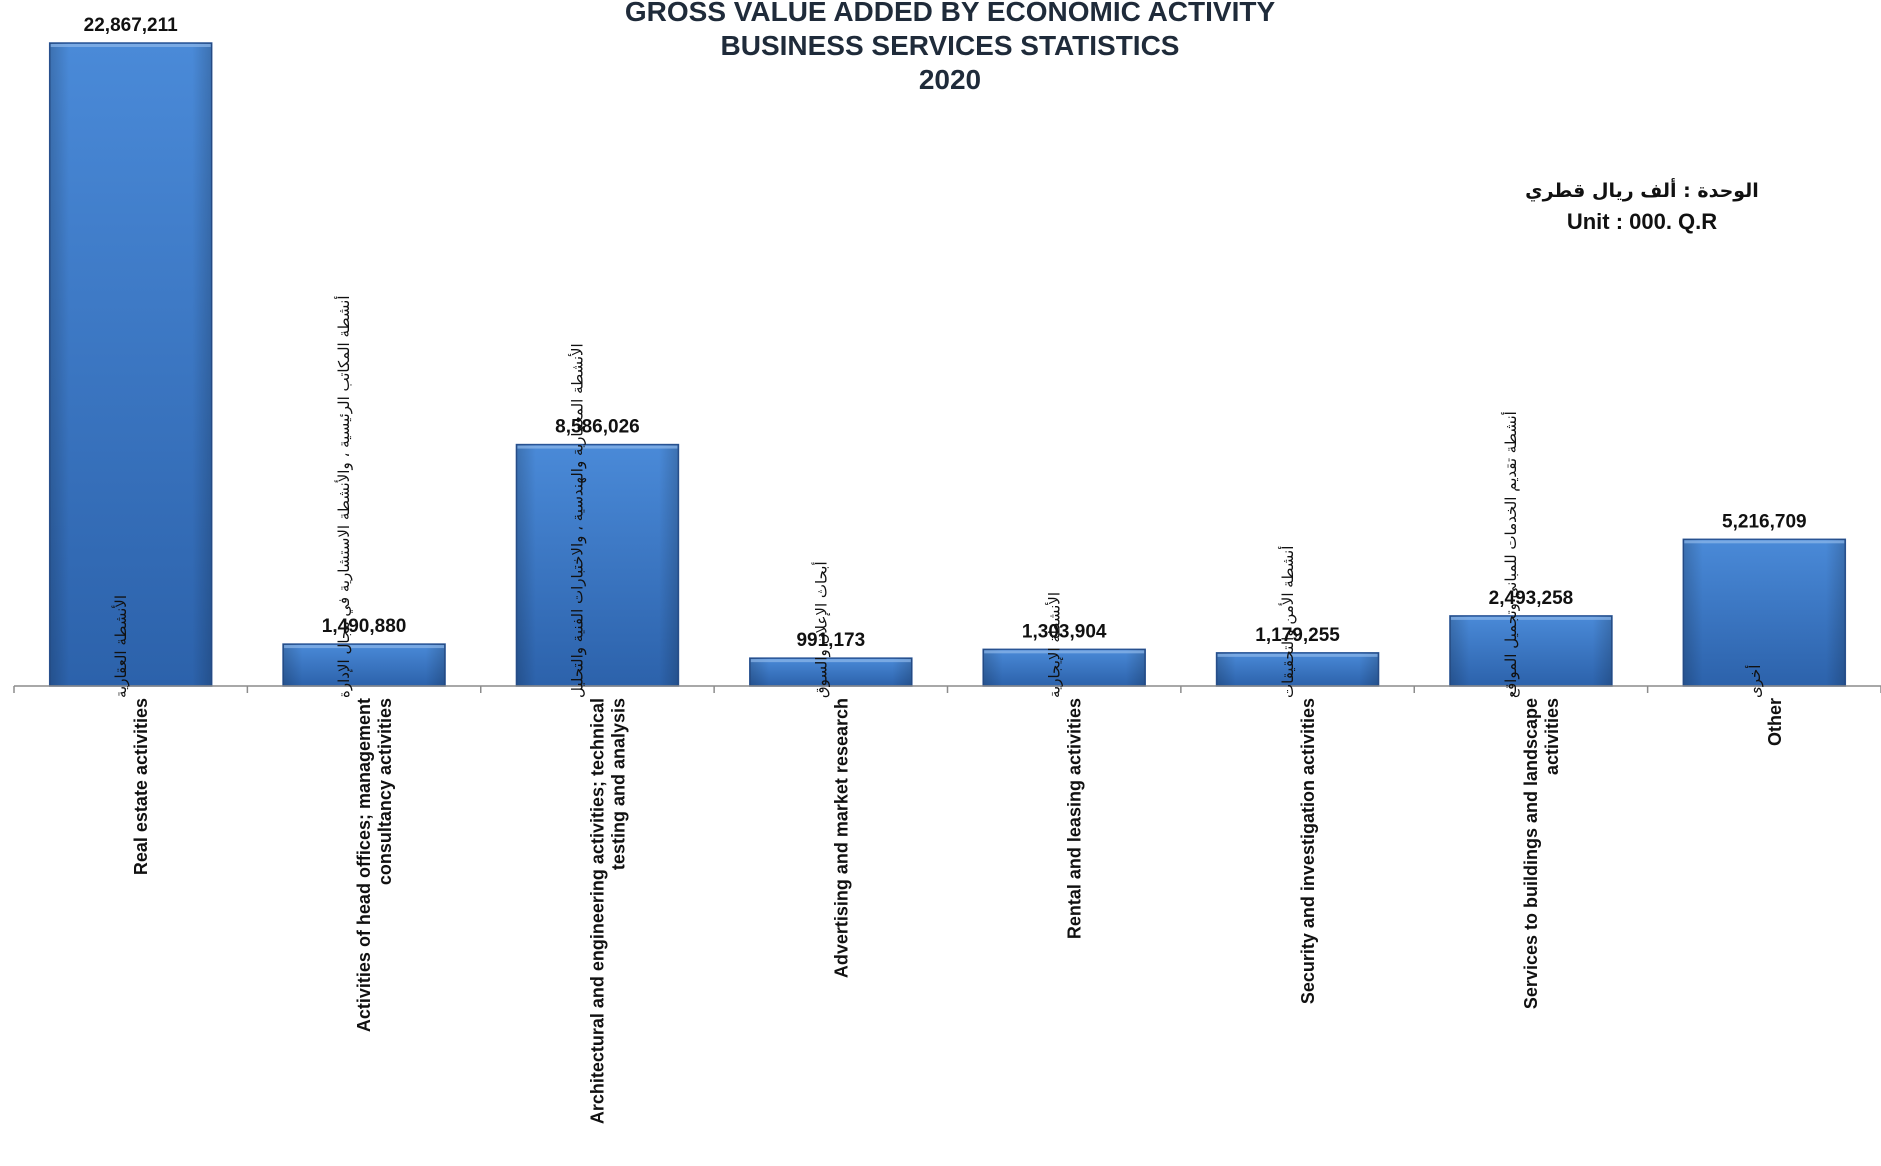 The image size is (1881, 1166). Describe the element at coordinates (1308, 851) in the screenshot. I see `category-label-english: Security and investigation activities` at that location.